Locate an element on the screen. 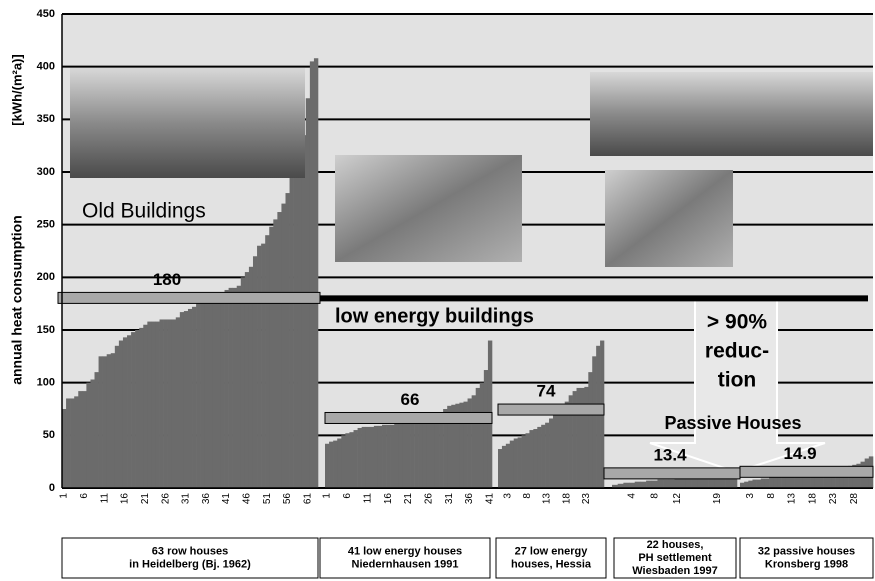 The height and width of the screenshot is (581, 875). annotation: Old Buildings is located at coordinates (144, 211).